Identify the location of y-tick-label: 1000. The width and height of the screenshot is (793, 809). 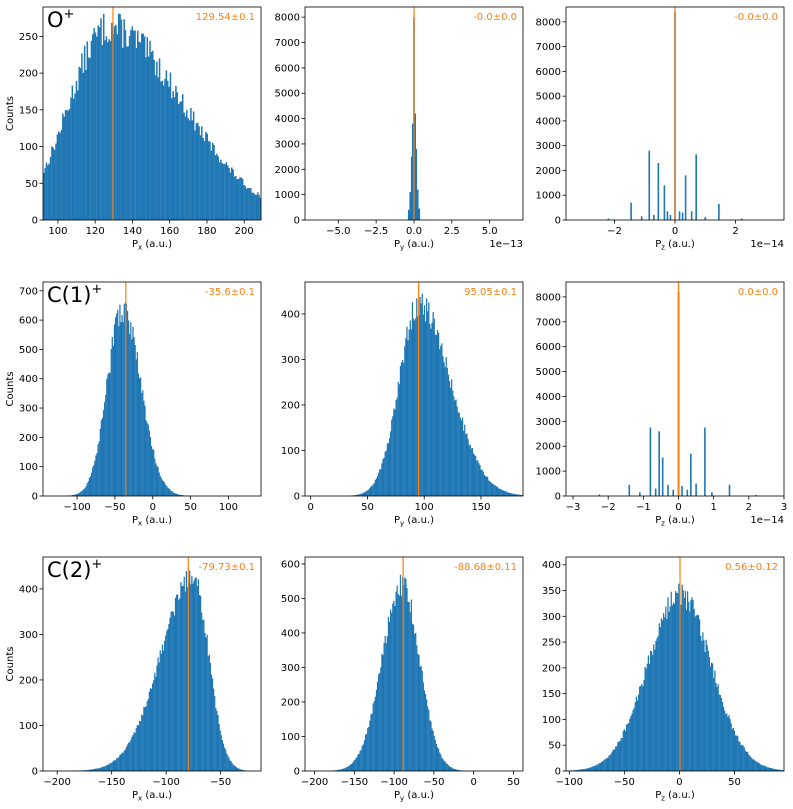
(548, 196).